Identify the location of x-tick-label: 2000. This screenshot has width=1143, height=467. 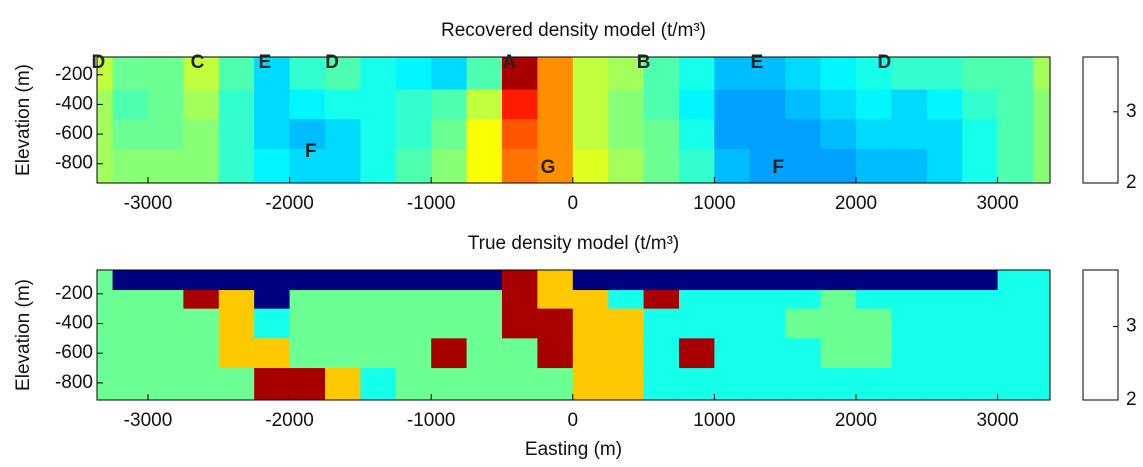
(856, 203).